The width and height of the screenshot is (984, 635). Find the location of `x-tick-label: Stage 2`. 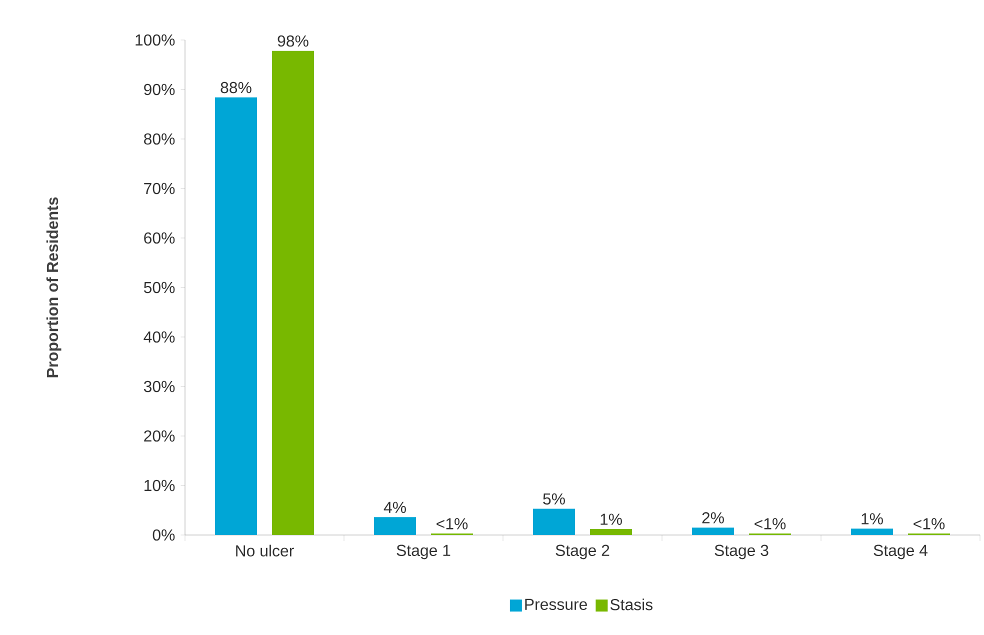

x-tick-label: Stage 2 is located at coordinates (583, 552).